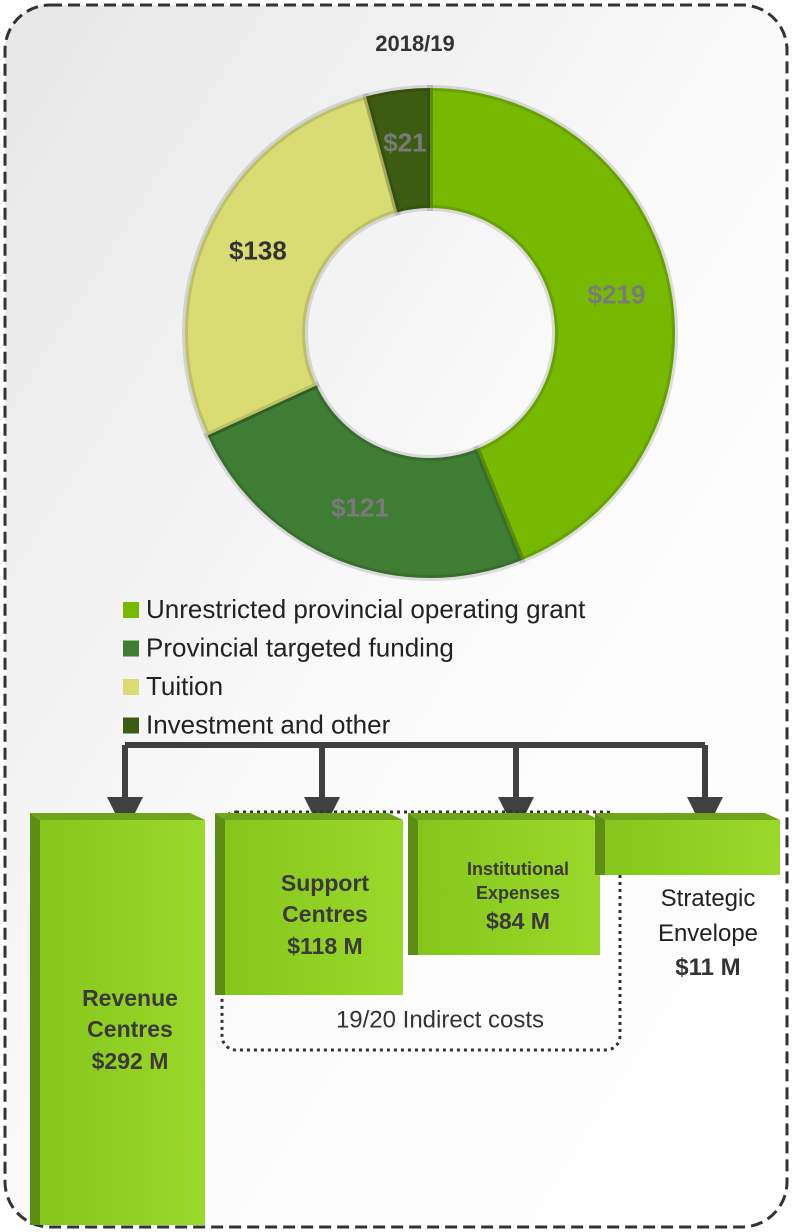 The width and height of the screenshot is (792, 1232). I want to click on chart-title: 2018/19, so click(415, 43).